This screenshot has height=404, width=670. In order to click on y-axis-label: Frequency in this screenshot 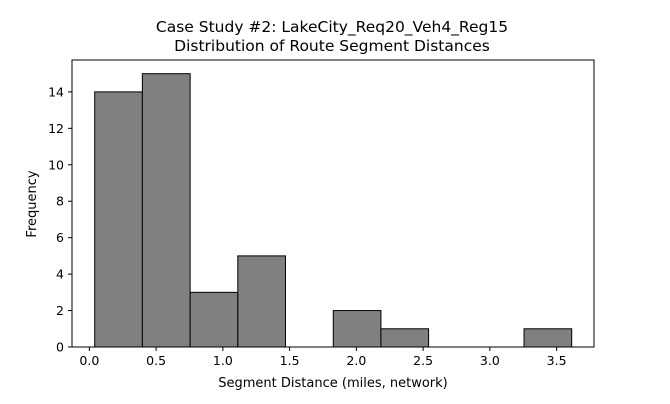, I will do `click(32, 203)`.